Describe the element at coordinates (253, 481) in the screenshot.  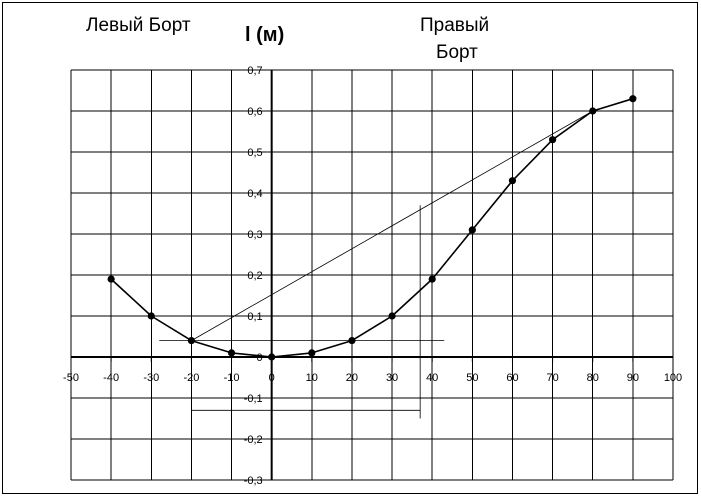
I see `y-tick-label: -0,3` at that location.